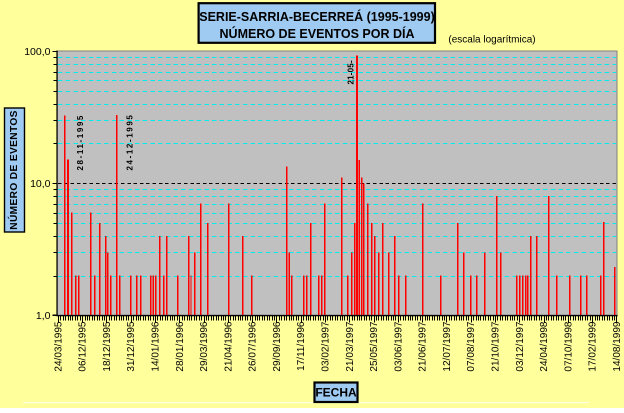 The image size is (624, 413). Describe the element at coordinates (228, 346) in the screenshot. I see `svg-text: 21/04/1996` at that location.